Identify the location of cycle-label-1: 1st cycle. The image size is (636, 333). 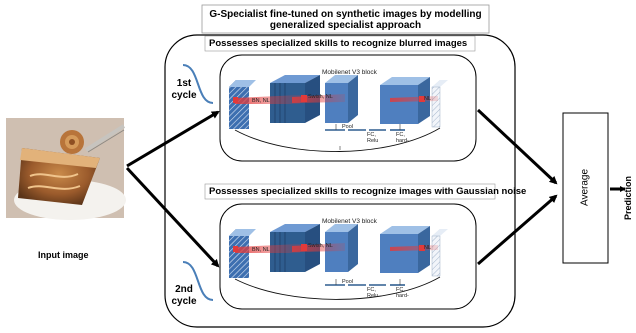
(184, 90).